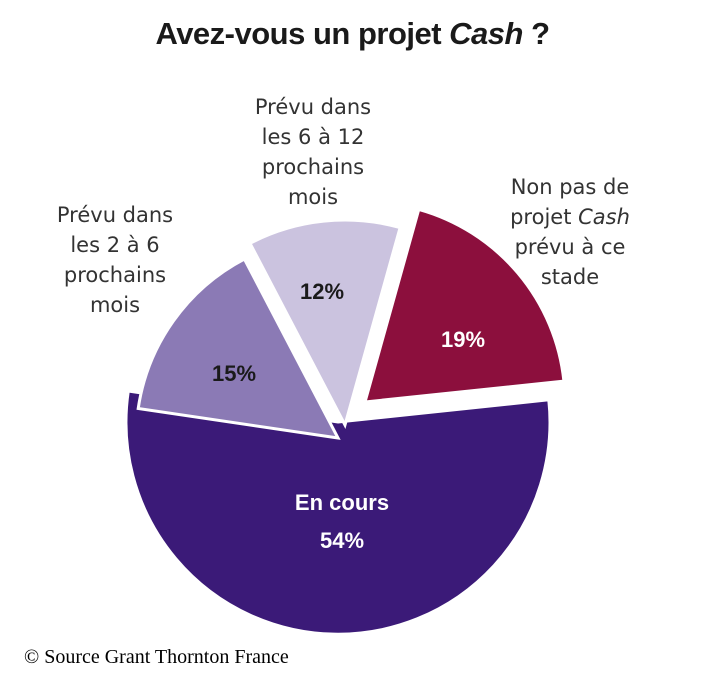  What do you see at coordinates (313, 197) in the screenshot?
I see `slice-category-label-3: mois` at bounding box center [313, 197].